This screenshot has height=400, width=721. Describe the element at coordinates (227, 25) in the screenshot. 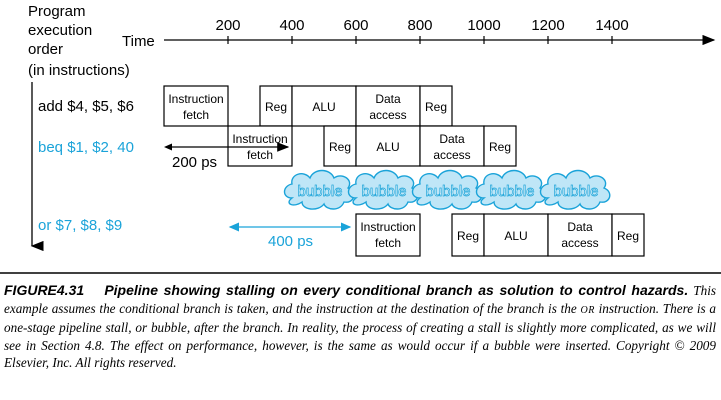

I see `tick-label: 200` at that location.